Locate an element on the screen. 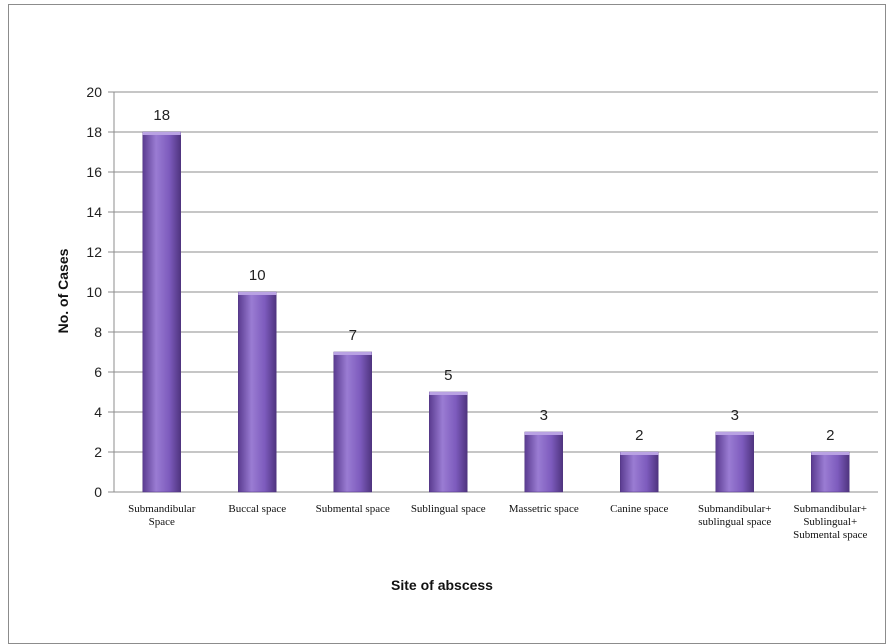 The image size is (888, 644). data-label: 18 is located at coordinates (161, 115).